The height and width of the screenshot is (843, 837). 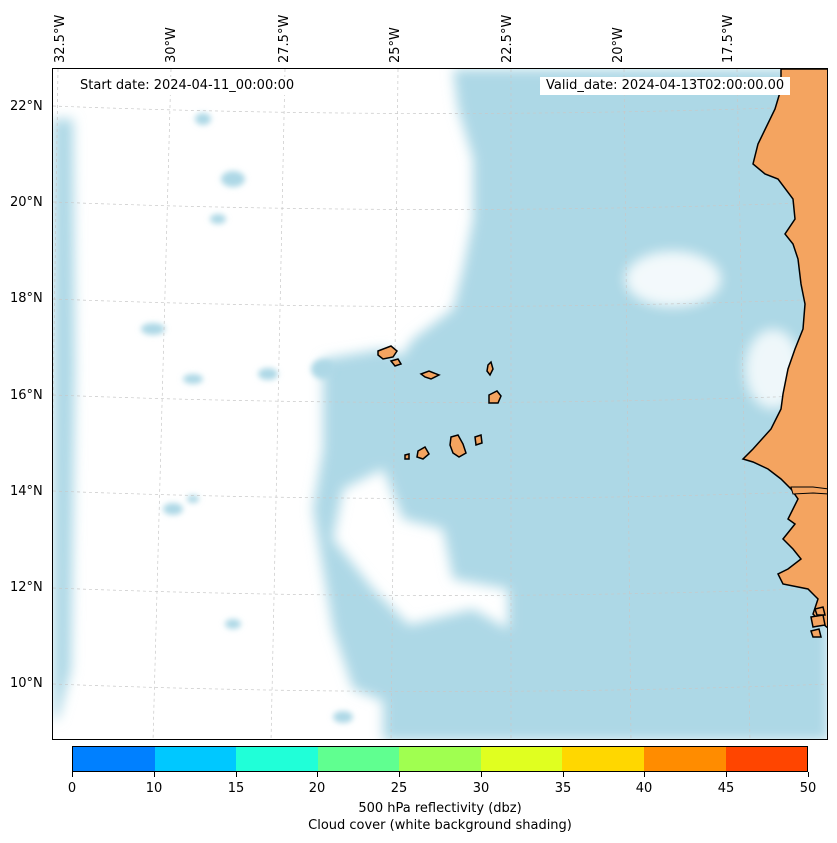 What do you see at coordinates (154, 788) in the screenshot?
I see `colorbar-tick-label: 10` at bounding box center [154, 788].